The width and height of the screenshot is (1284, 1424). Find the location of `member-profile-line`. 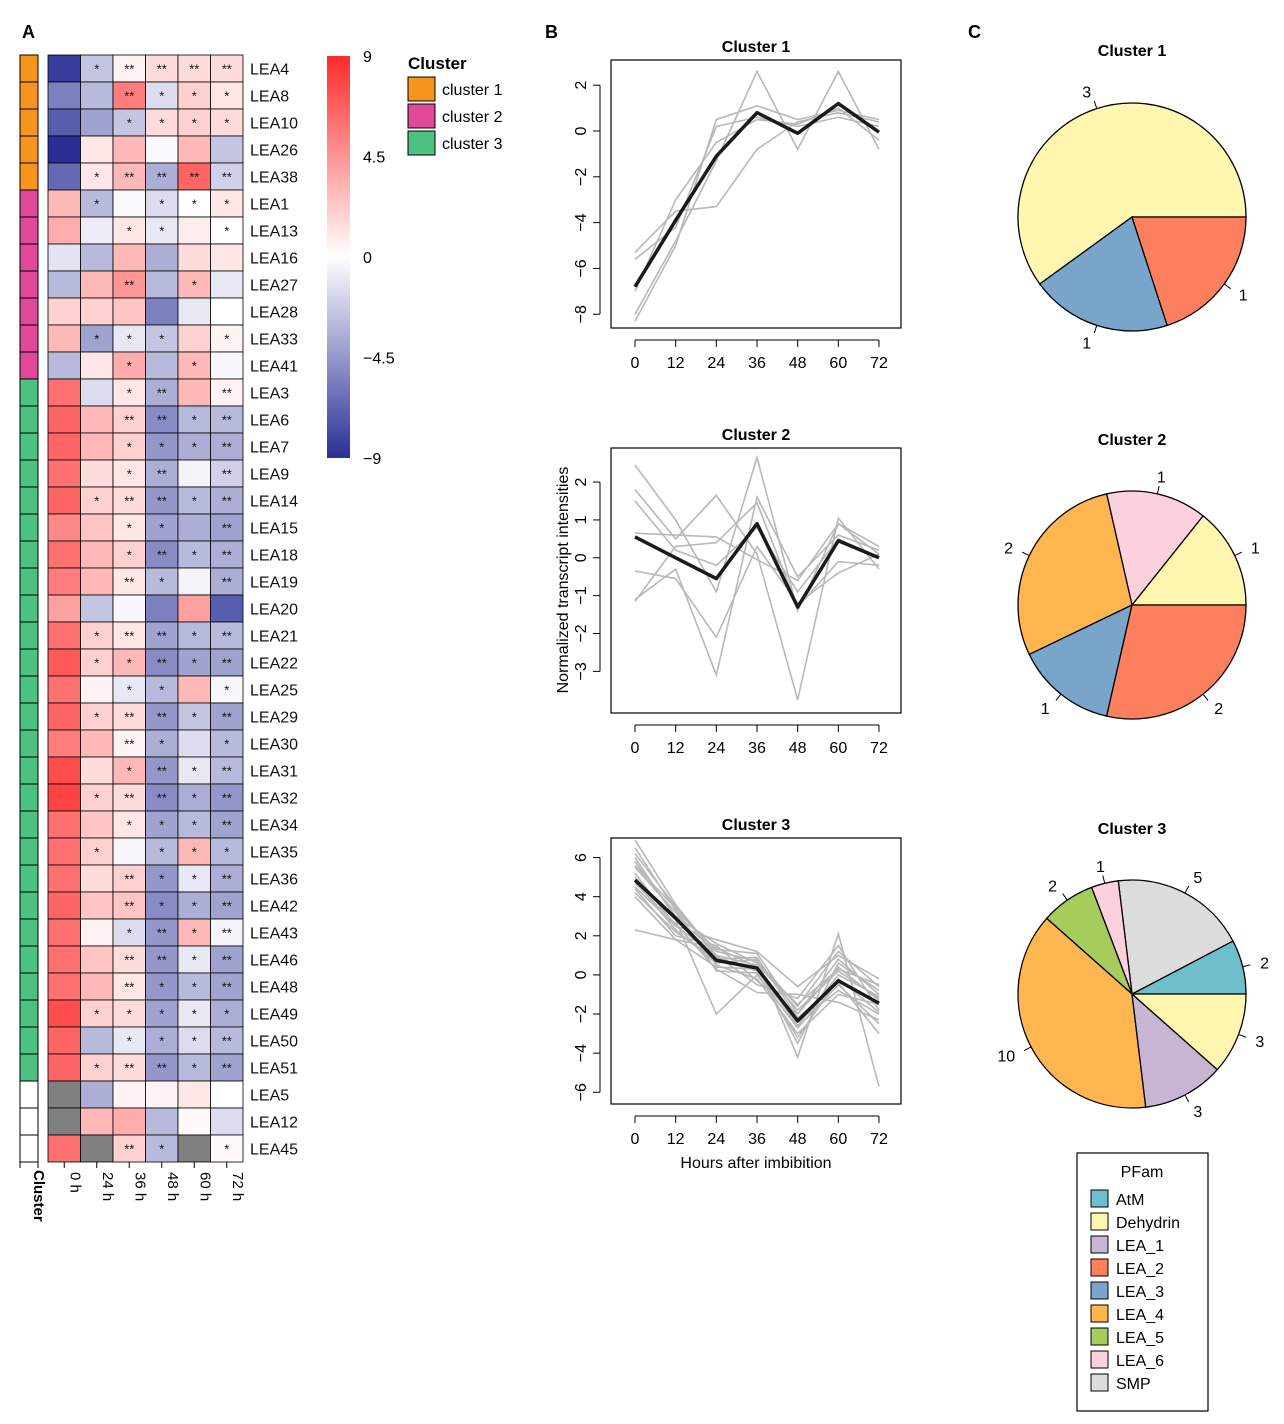

member-profile-line is located at coordinates (757, 950).